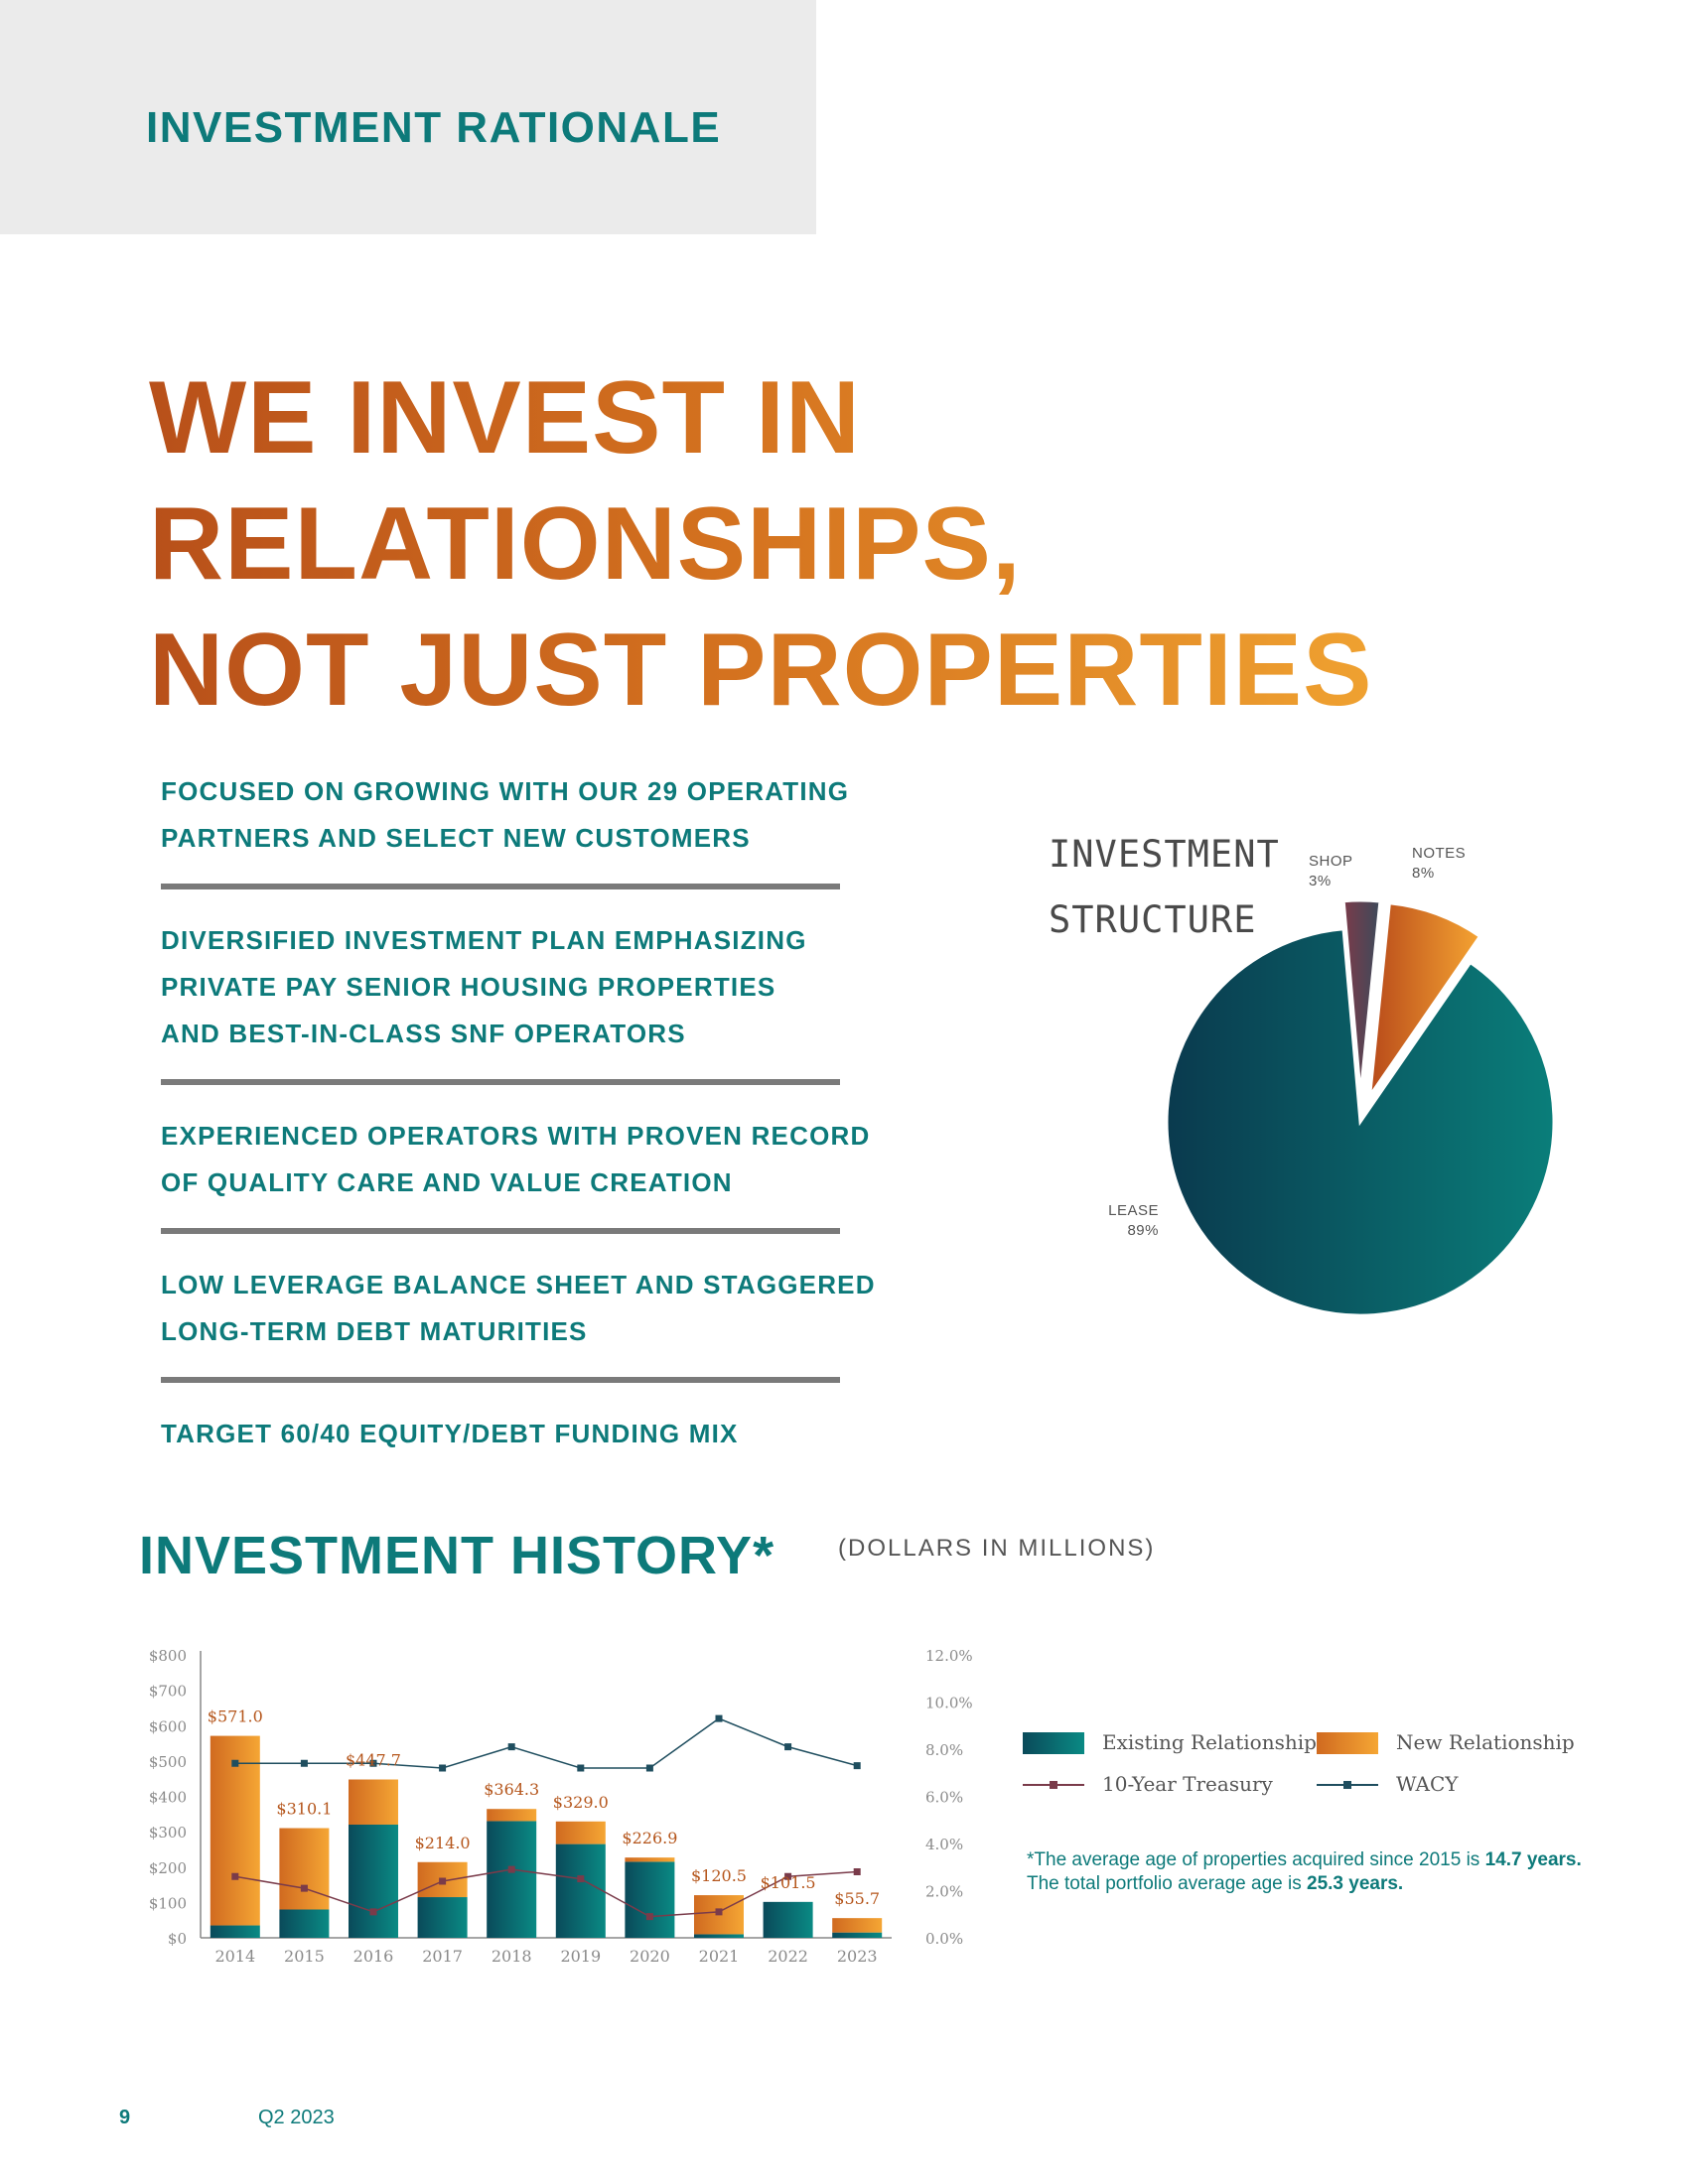  What do you see at coordinates (168, 1903) in the screenshot?
I see `left-tick-label: $100` at bounding box center [168, 1903].